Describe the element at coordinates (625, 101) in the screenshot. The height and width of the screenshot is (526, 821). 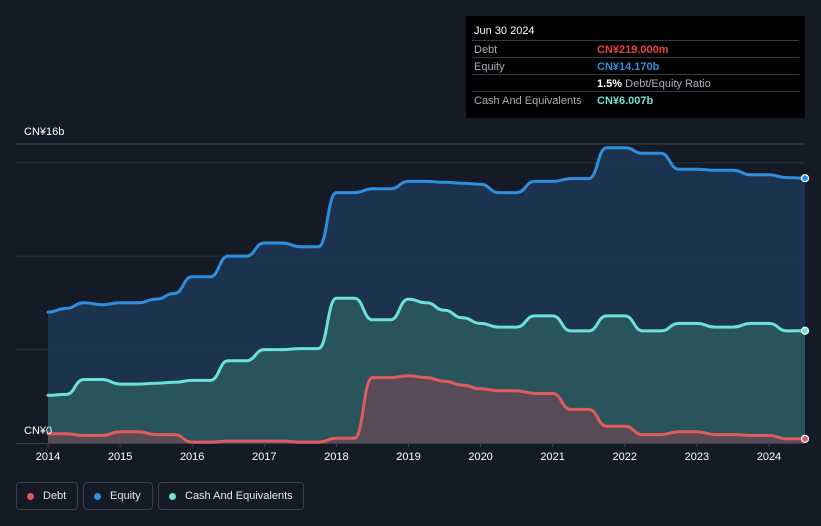
I see `tooltip-cash-value: CN¥6.007b` at that location.